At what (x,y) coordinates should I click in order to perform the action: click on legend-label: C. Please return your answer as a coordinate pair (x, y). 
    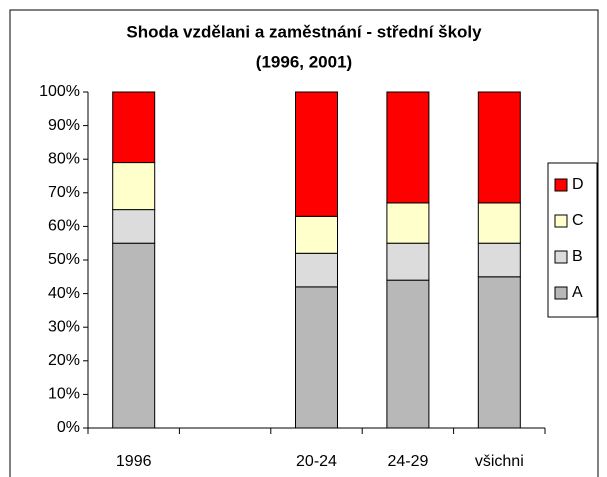
    Looking at the image, I should click on (578, 220).